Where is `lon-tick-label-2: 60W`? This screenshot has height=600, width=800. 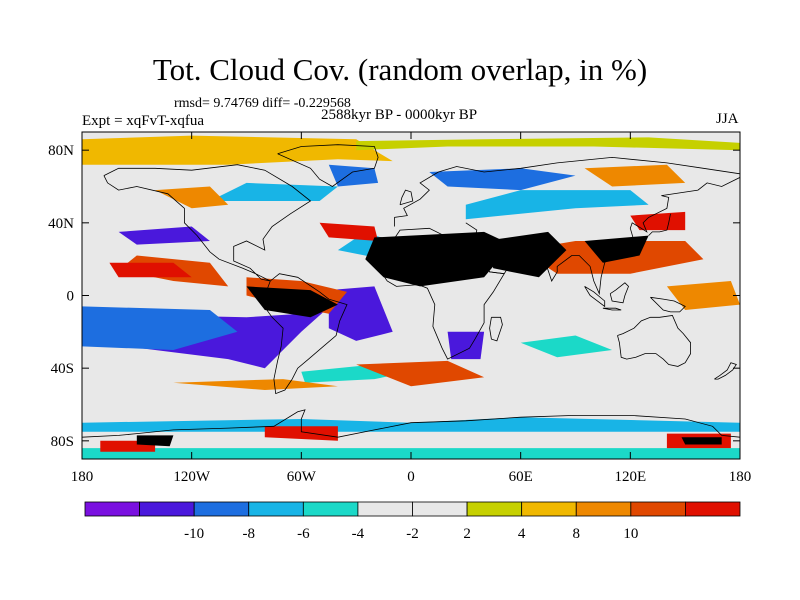
lon-tick-label-2: 60W is located at coordinates (302, 477).